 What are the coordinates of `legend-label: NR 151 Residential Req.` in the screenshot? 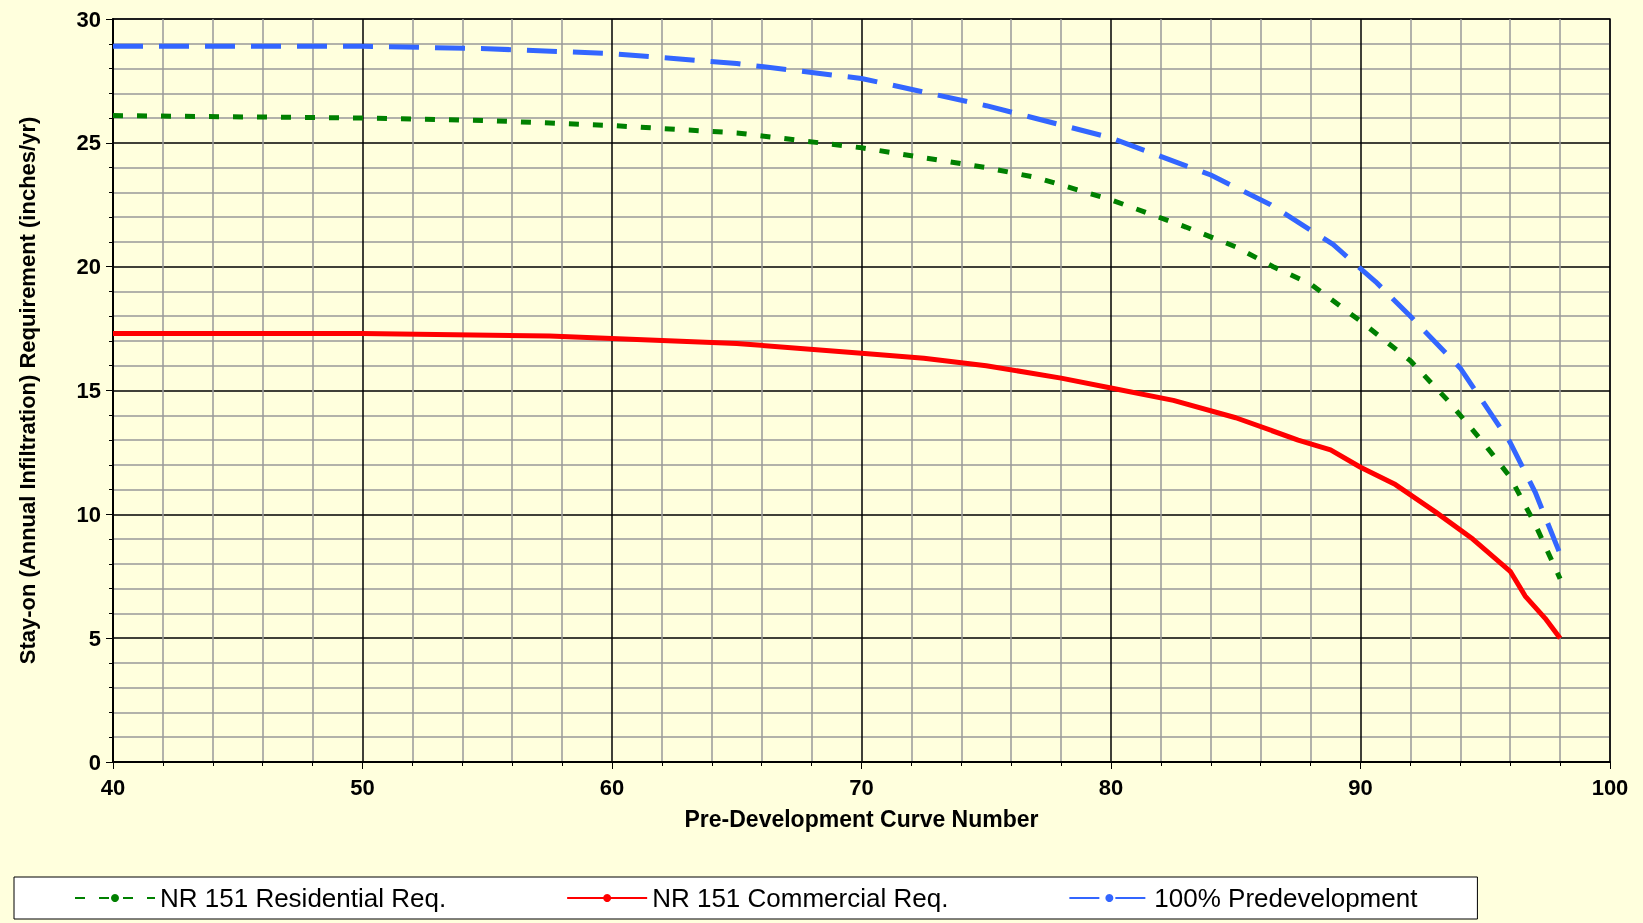 It's located at (303, 898).